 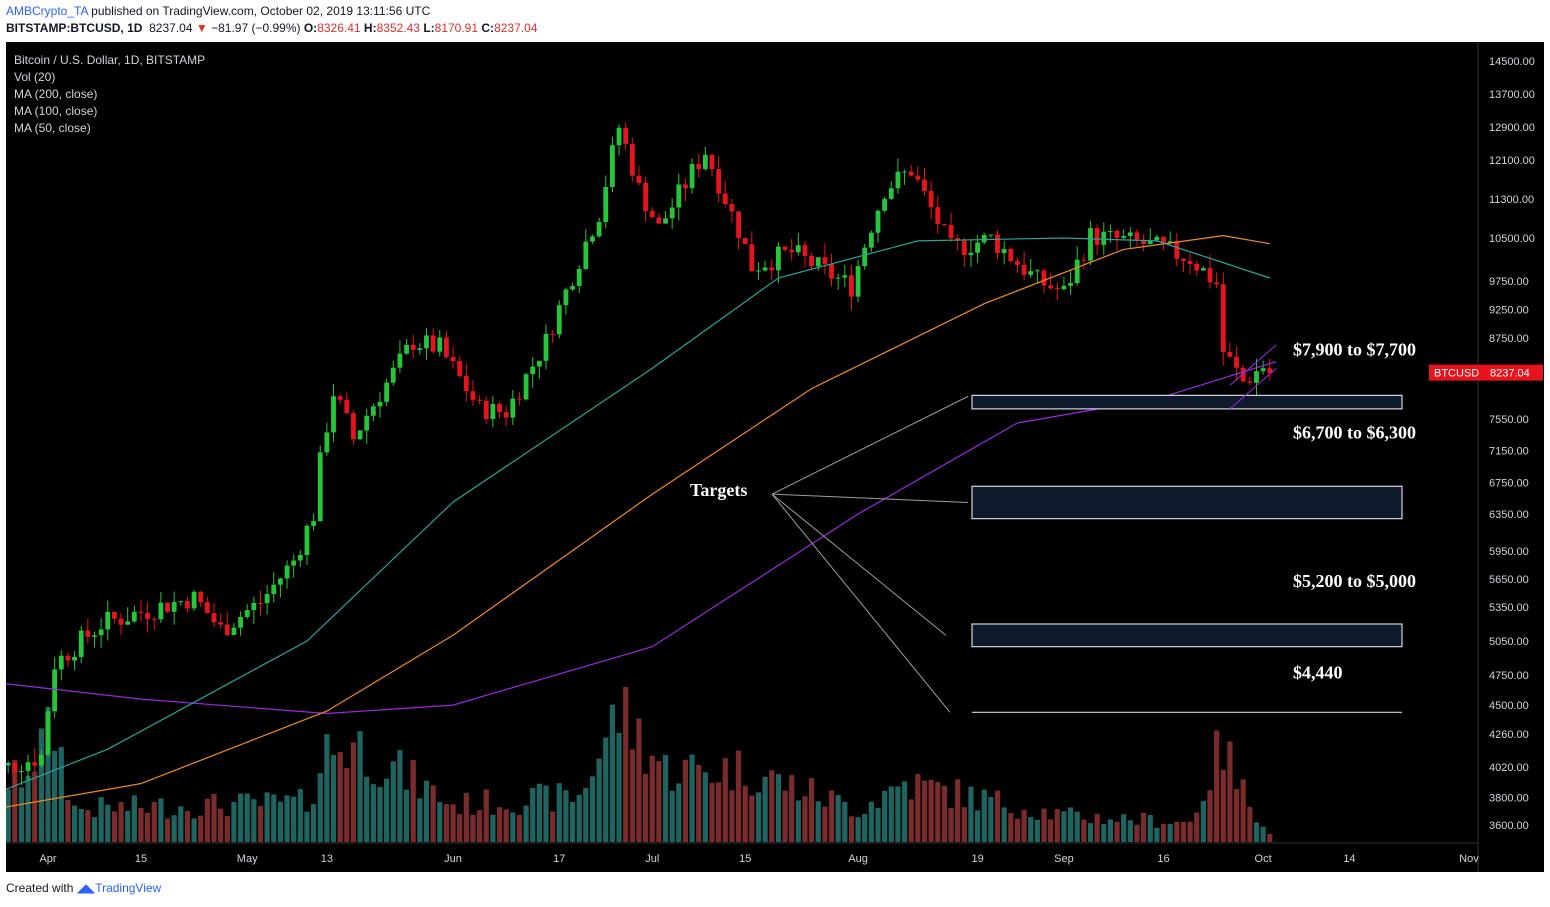 I want to click on target-pointer-line, so click(x=870, y=445).